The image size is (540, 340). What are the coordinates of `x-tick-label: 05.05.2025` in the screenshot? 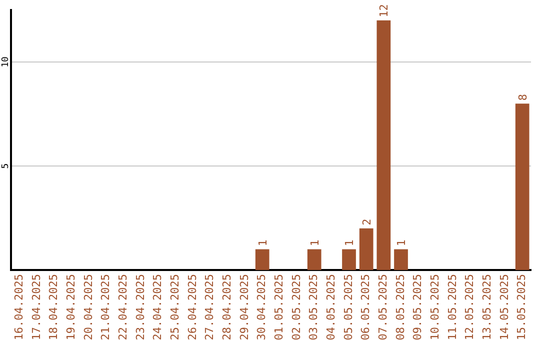 It's located at (348, 307).